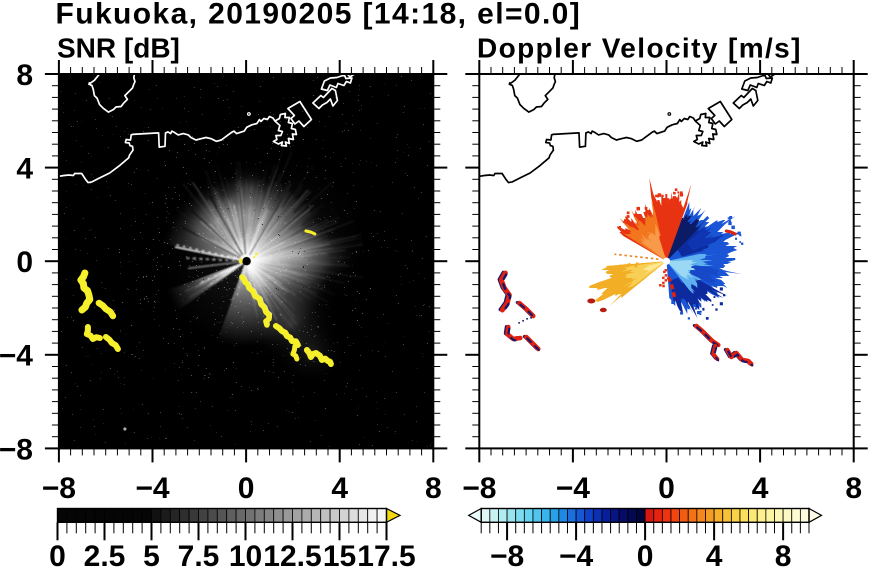 The image size is (870, 570). What do you see at coordinates (386, 555) in the screenshot?
I see `svg-text: 17.5` at bounding box center [386, 555].